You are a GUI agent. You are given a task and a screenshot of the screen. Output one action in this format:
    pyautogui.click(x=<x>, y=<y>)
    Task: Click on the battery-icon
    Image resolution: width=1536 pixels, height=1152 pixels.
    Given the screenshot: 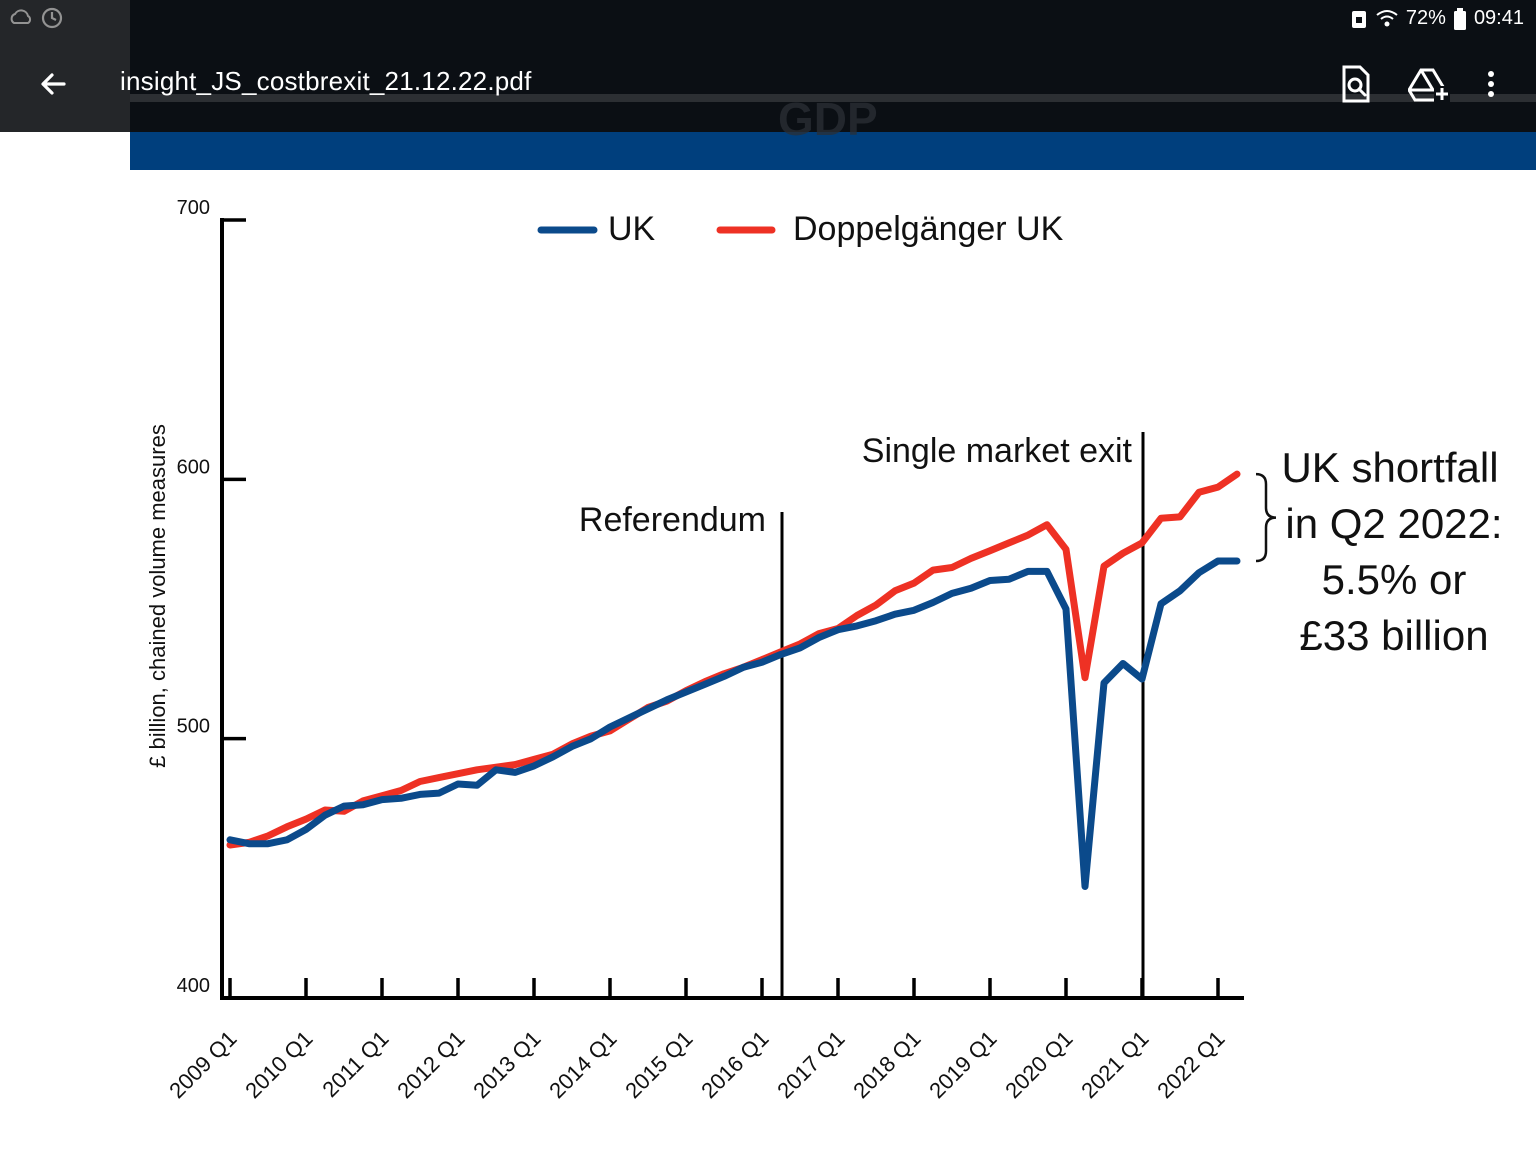 What is the action you would take?
    pyautogui.click(x=1459, y=18)
    